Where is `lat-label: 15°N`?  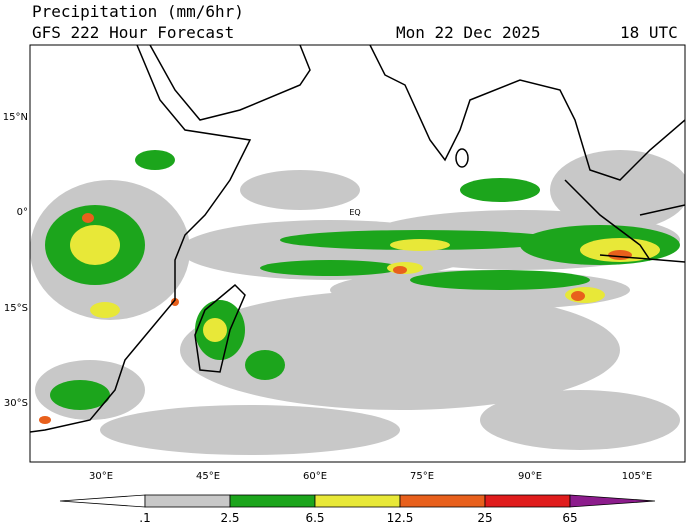 lat-label: 15°N is located at coordinates (15, 117).